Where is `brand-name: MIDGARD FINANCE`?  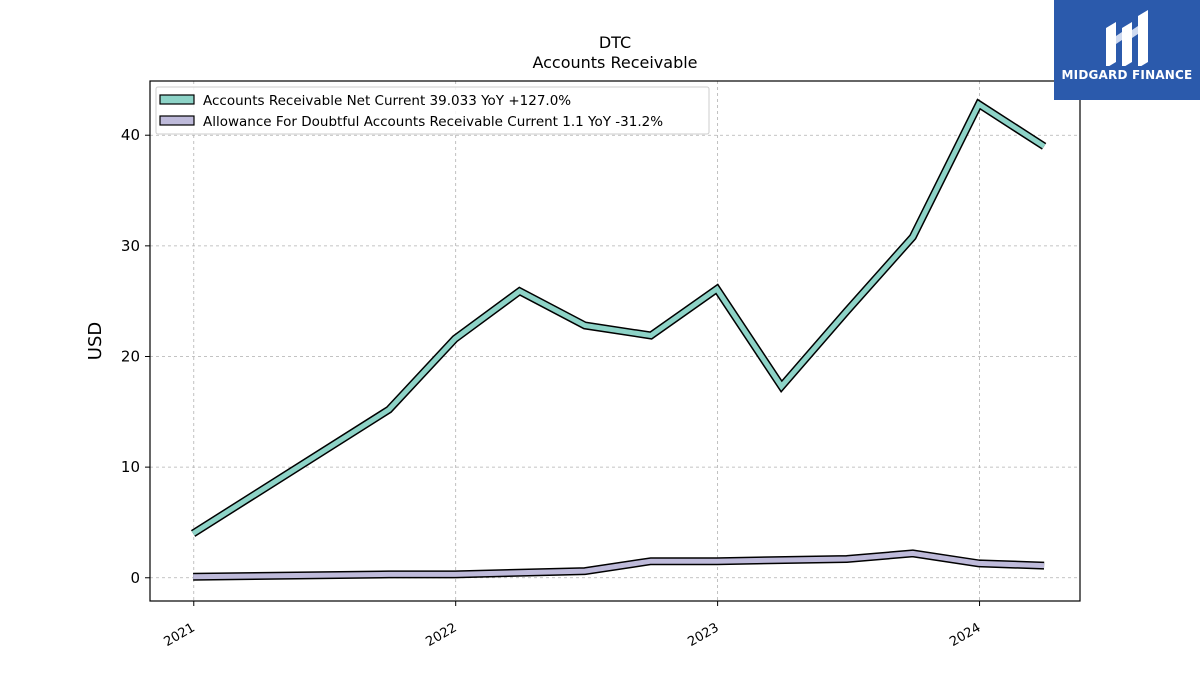 brand-name: MIDGARD FINANCE is located at coordinates (1127, 75).